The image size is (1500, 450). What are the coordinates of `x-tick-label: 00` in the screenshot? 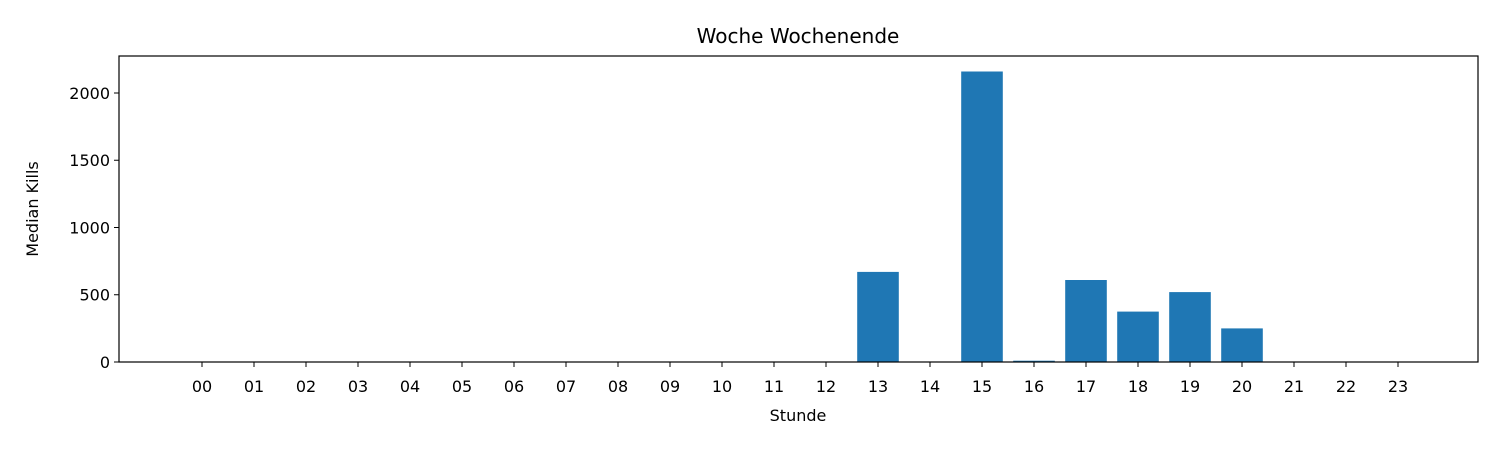 It's located at (202, 386).